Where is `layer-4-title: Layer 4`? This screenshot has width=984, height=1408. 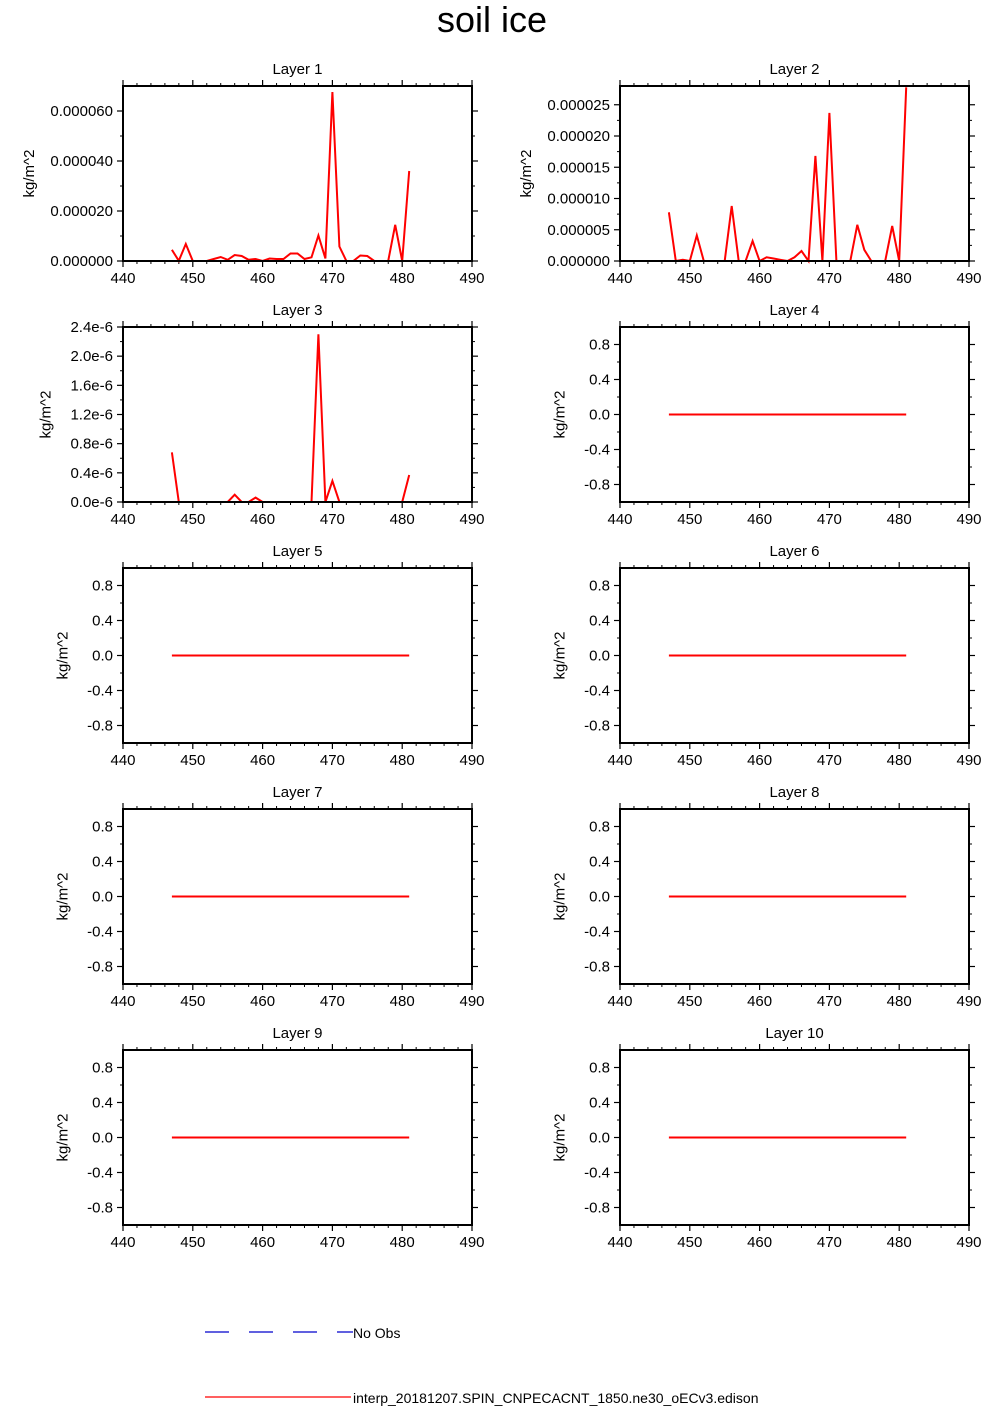
layer-4-title: Layer 4 is located at coordinates (794, 310).